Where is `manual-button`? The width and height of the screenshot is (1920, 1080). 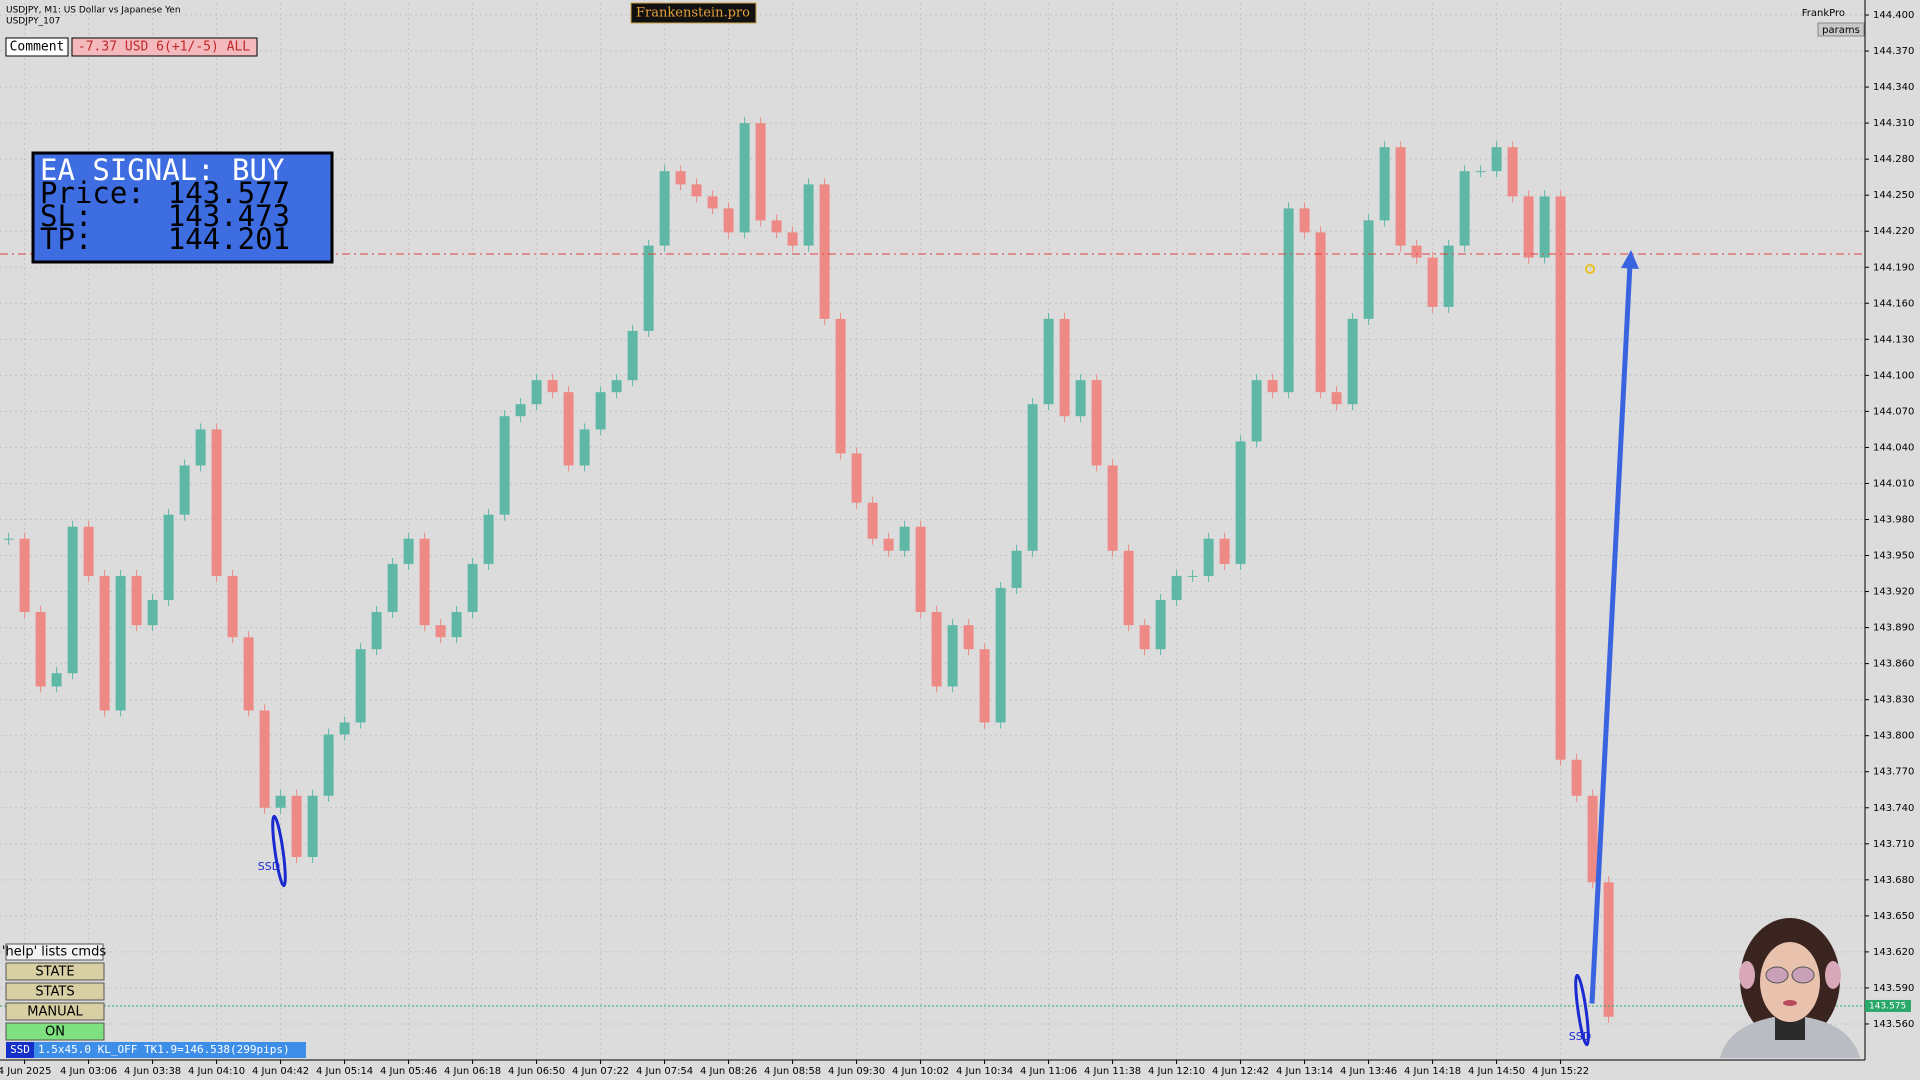 manual-button is located at coordinates (55, 1011).